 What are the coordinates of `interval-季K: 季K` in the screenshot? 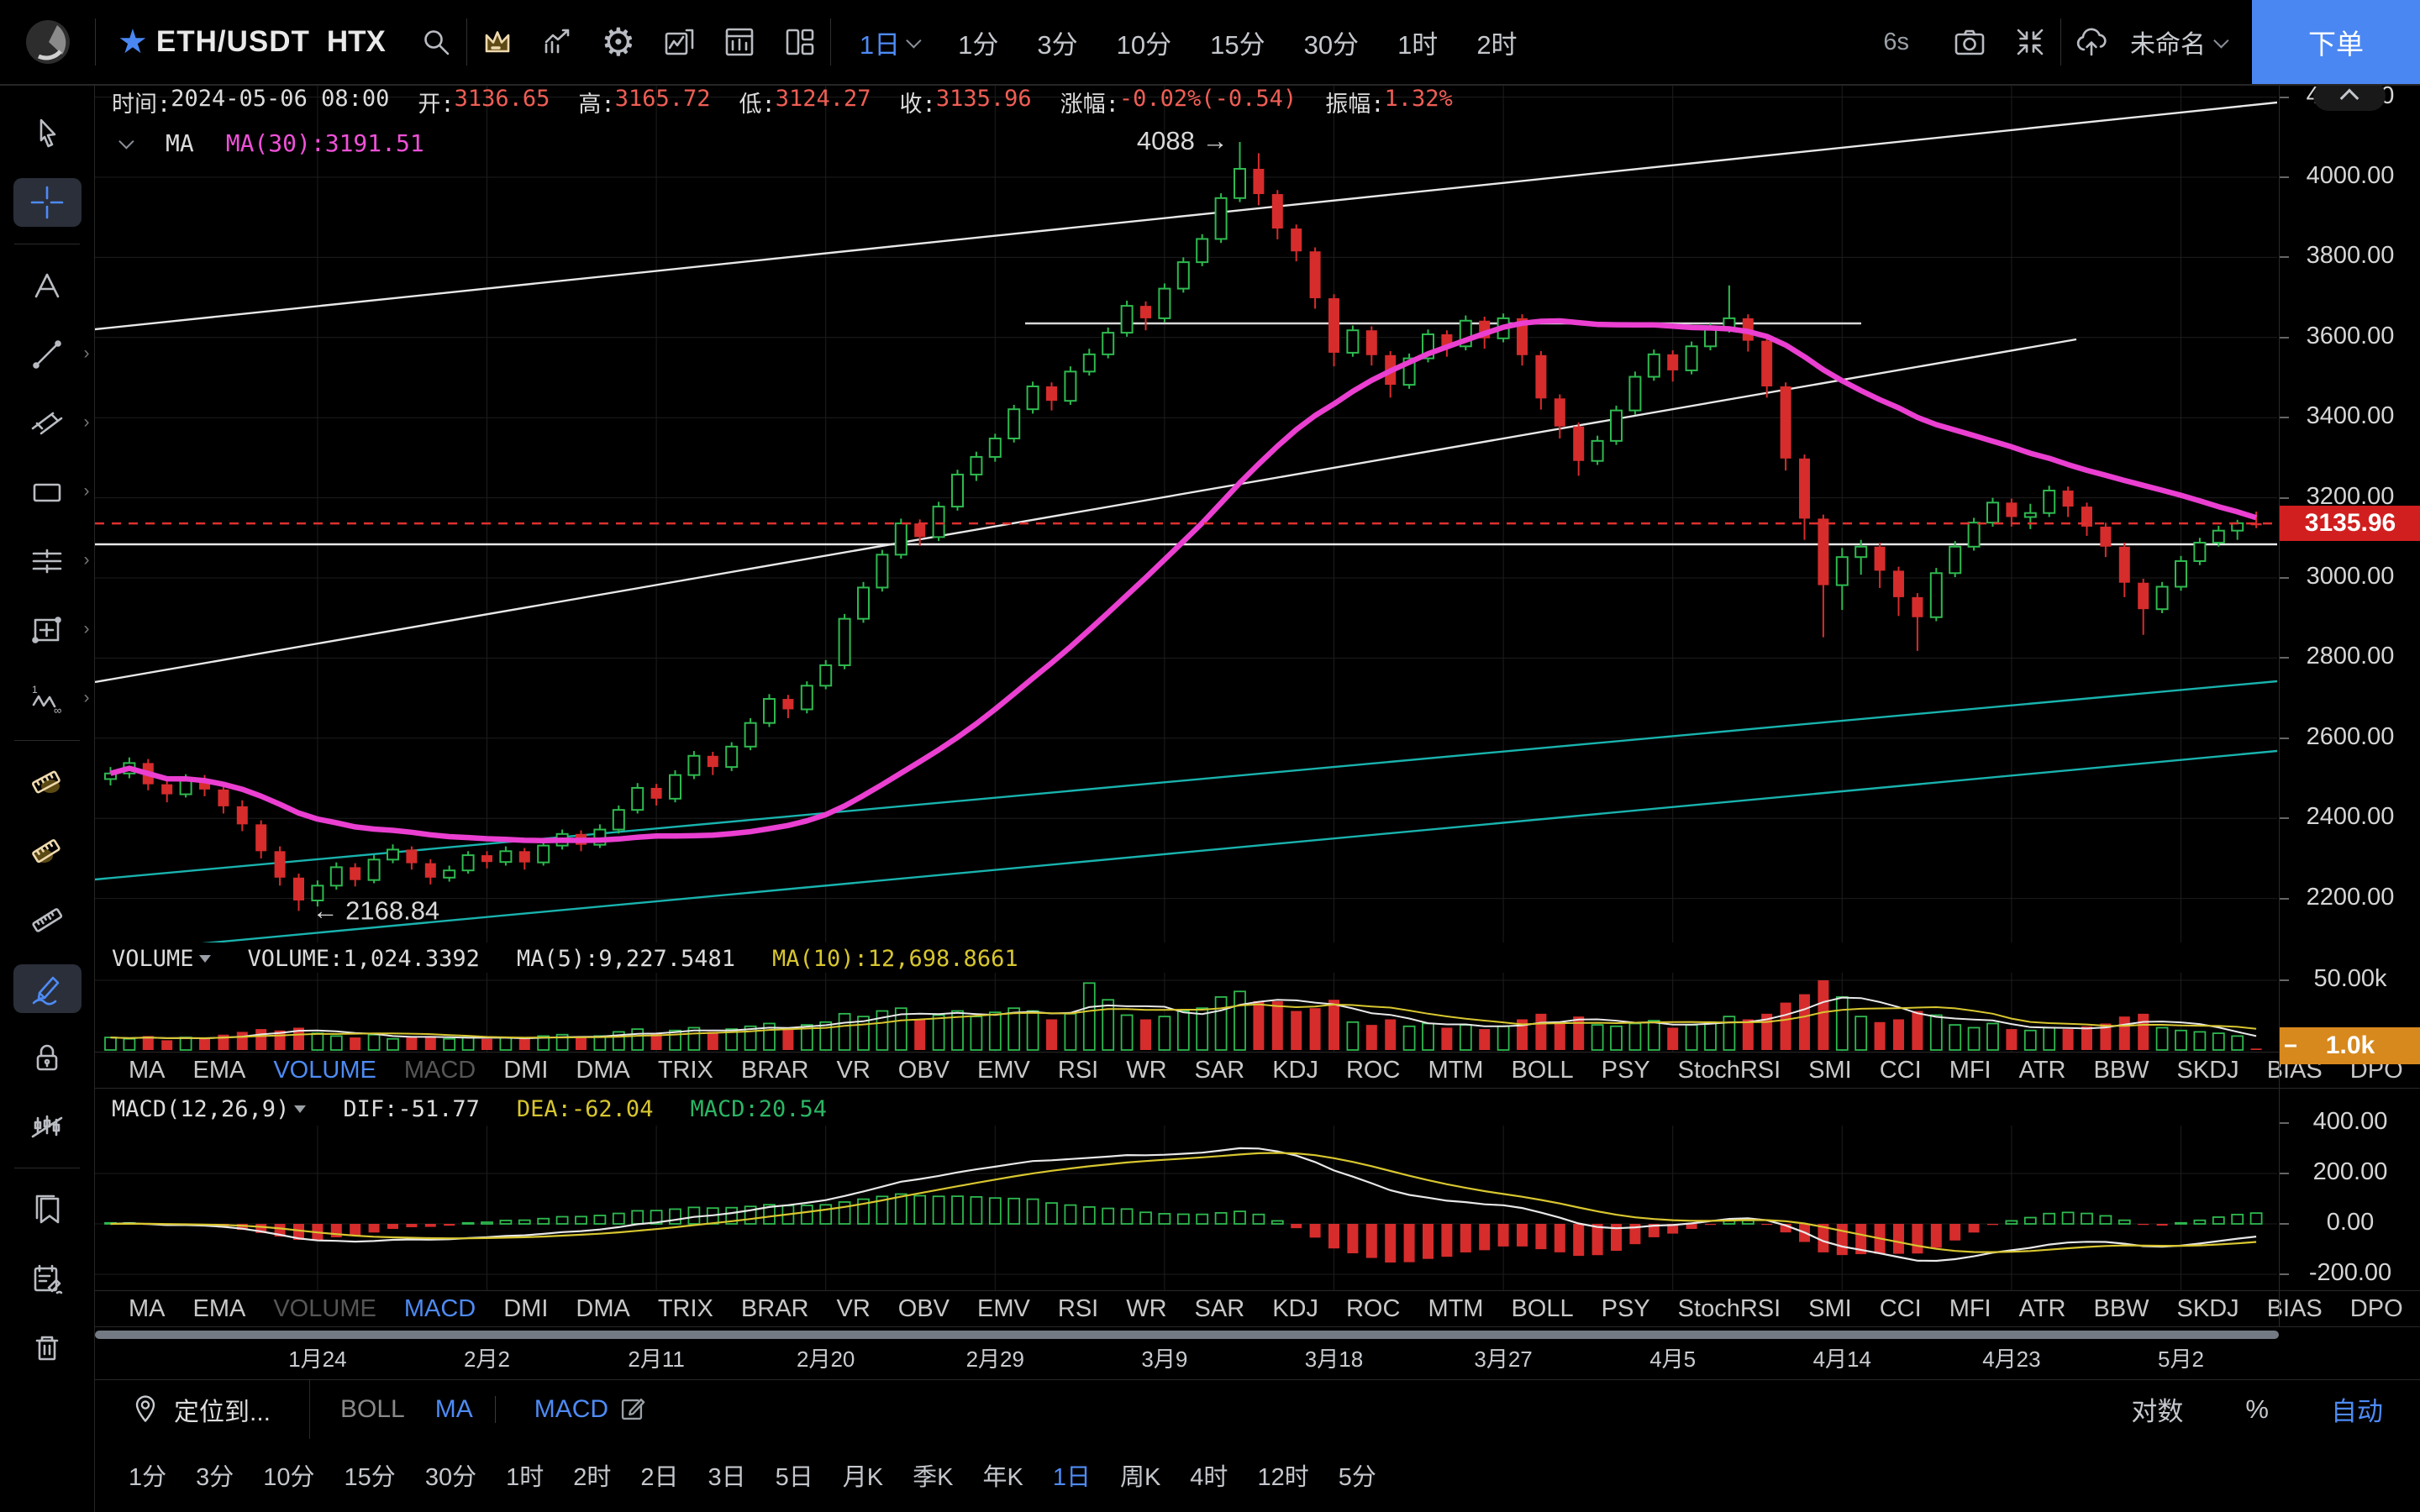 It's located at (933, 1477).